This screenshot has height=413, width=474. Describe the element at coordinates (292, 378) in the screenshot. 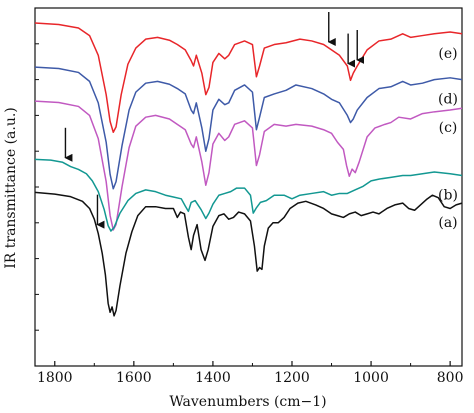

I see `x-tick-label-1200: 1200` at that location.